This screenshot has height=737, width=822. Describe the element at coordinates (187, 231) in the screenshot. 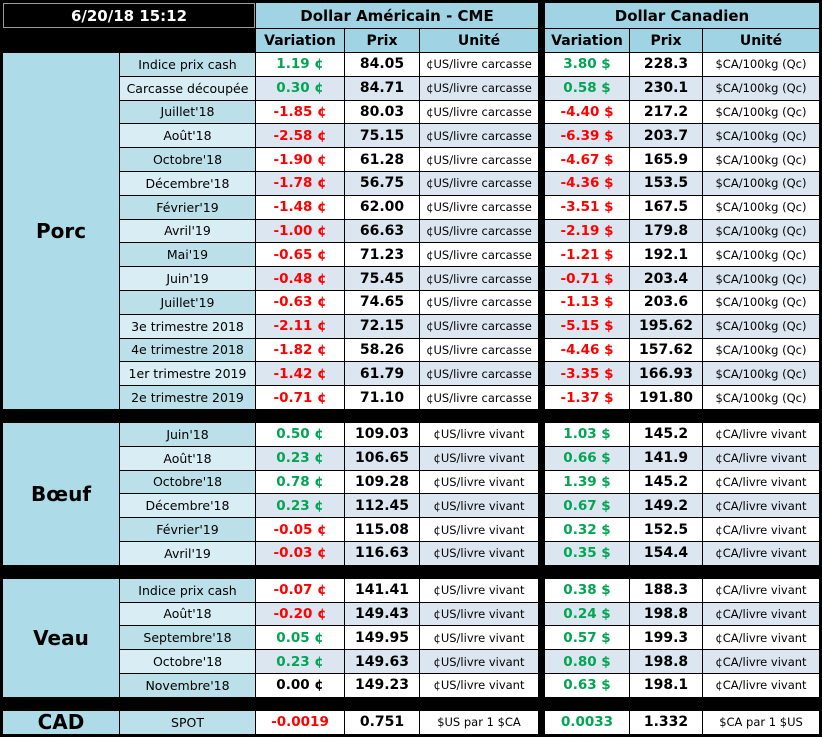

I see `row-label: Avril'19` at that location.